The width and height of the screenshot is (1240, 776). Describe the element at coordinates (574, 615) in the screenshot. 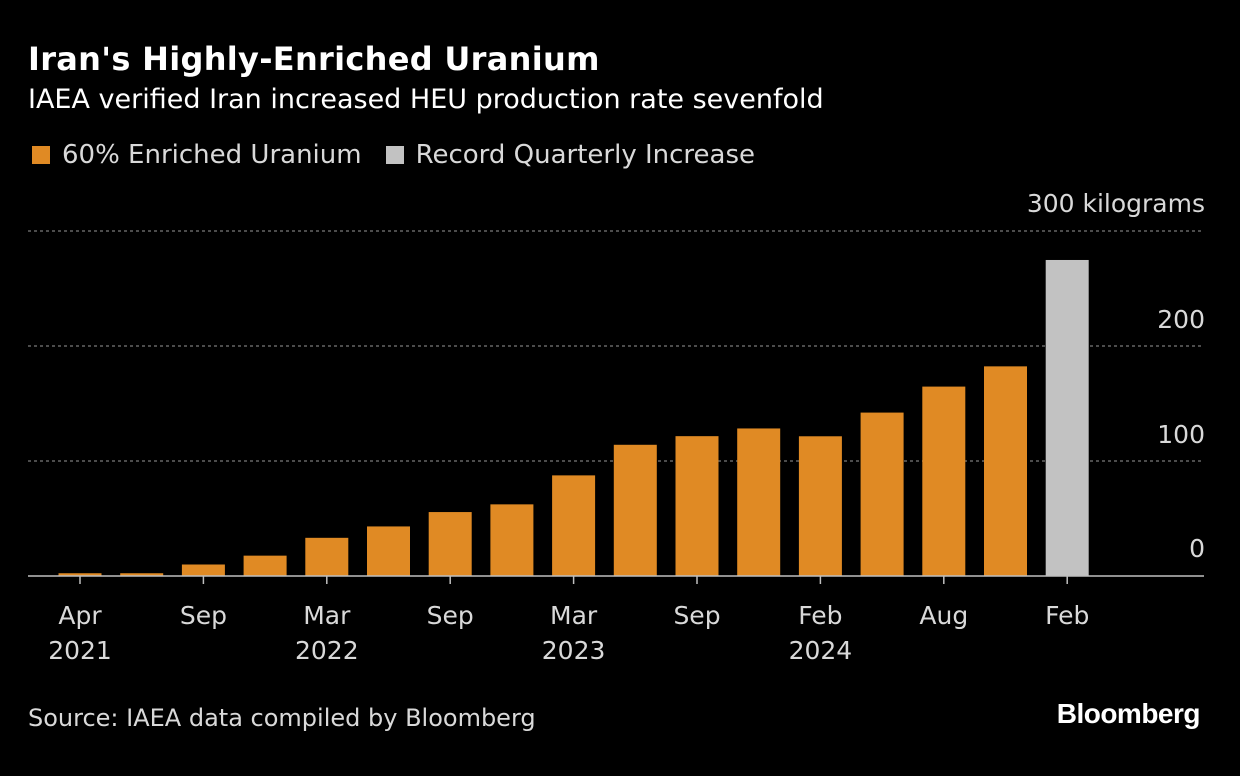

I see `x-tick-label-8: Mar` at that location.